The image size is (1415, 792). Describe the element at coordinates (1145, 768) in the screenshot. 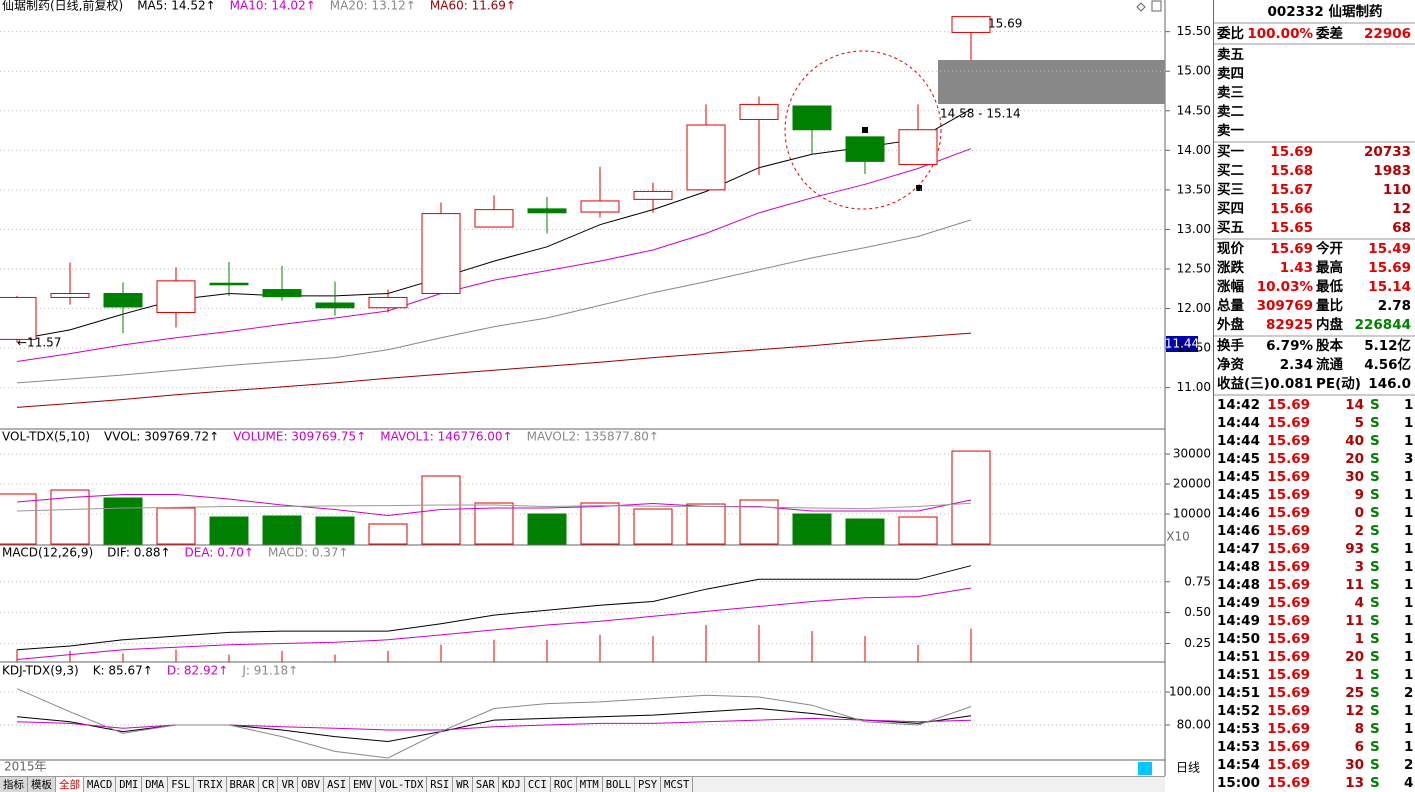

I see `scroll-button` at that location.